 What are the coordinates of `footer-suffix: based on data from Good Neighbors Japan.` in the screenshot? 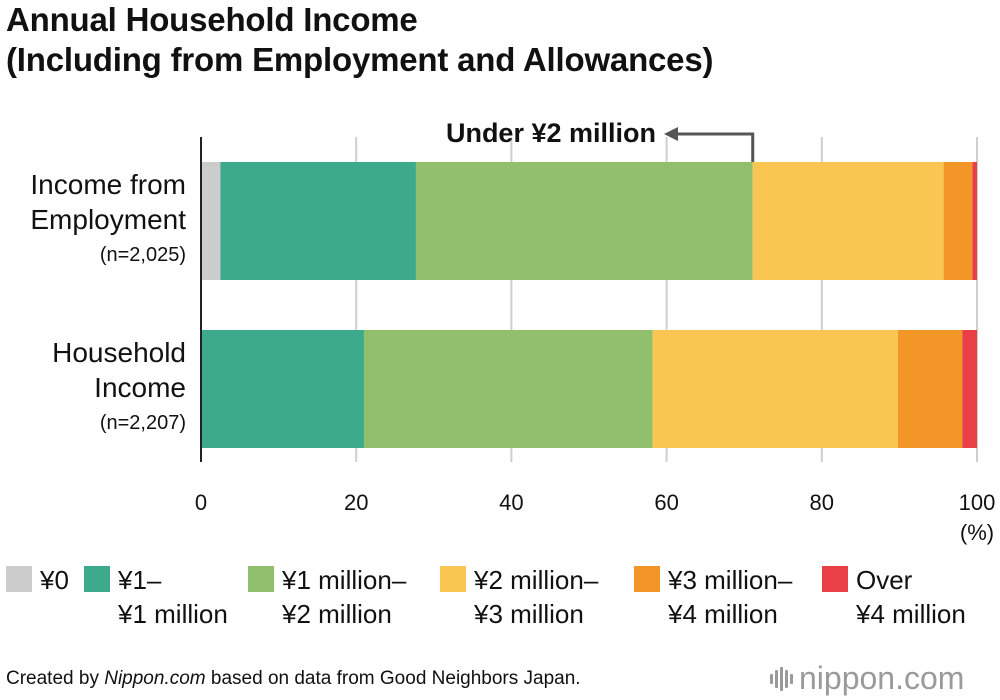 It's located at (393, 678).